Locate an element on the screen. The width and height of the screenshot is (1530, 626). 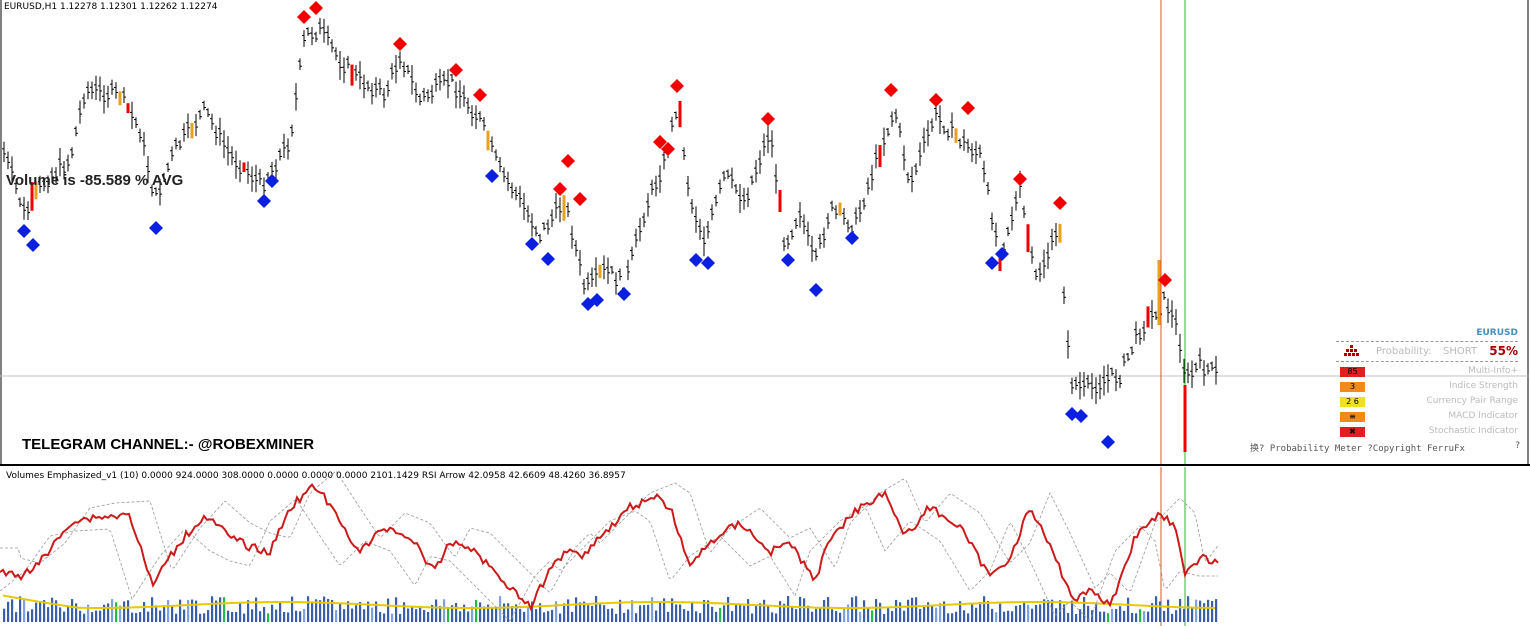
pm-help-icon: ? is located at coordinates (1517, 446).